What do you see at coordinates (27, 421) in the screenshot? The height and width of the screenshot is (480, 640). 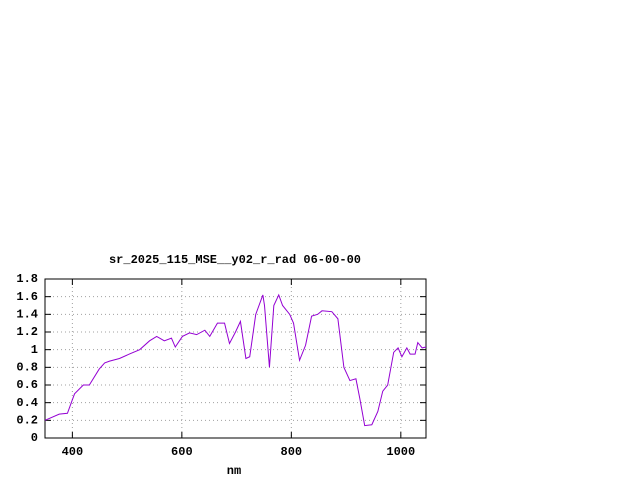 I see `y-tick-label: 0.2` at bounding box center [27, 421].